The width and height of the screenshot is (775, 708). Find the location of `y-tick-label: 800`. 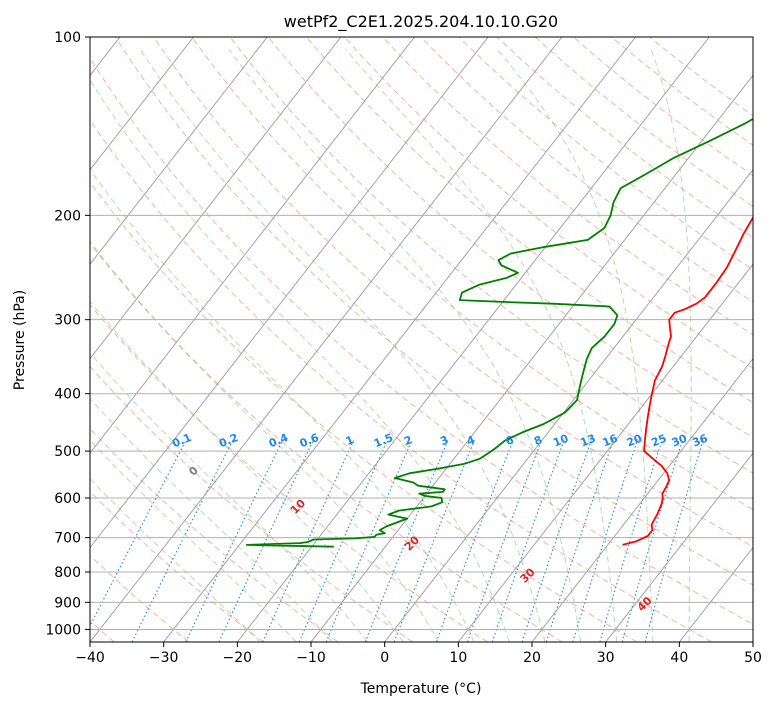

y-tick-label: 800 is located at coordinates (67, 573).